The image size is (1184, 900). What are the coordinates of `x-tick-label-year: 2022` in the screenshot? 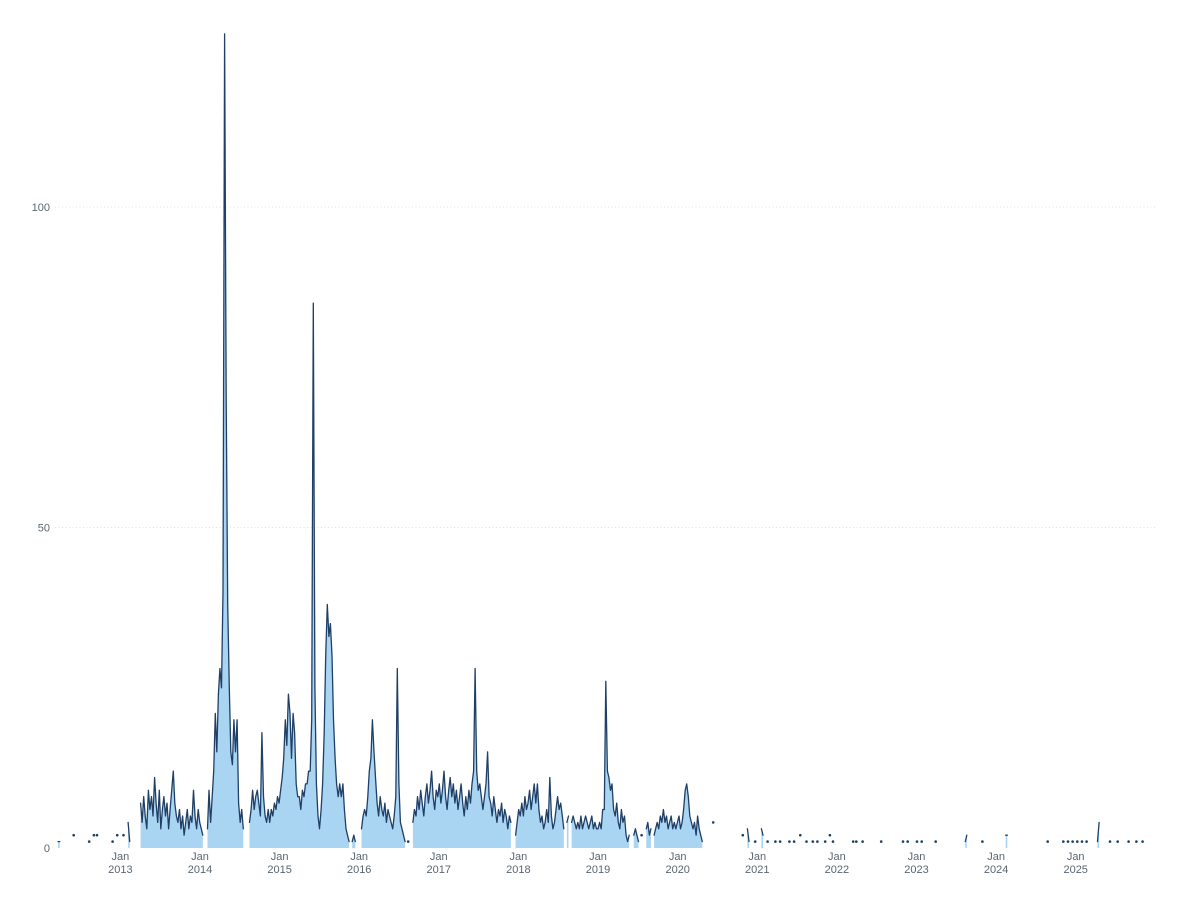 It's located at (837, 870).